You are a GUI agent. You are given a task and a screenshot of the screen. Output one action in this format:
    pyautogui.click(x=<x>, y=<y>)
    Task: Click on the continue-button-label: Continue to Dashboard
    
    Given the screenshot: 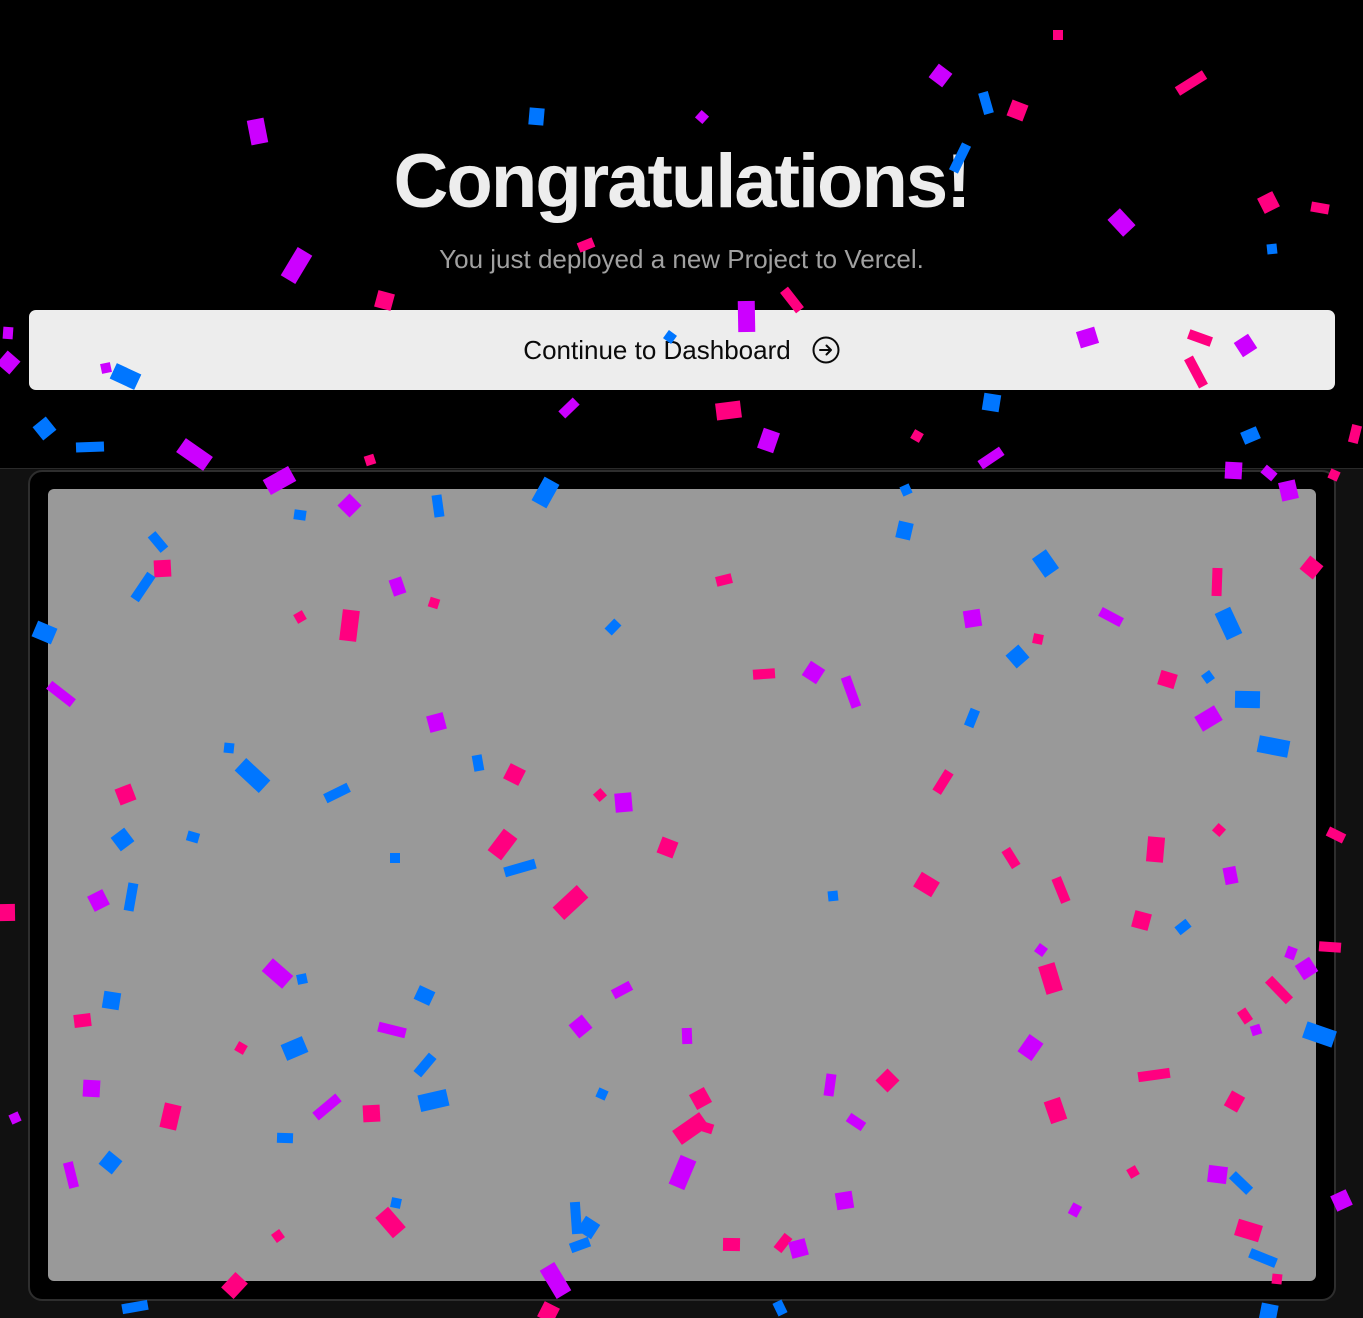 What is the action you would take?
    pyautogui.click(x=656, y=350)
    